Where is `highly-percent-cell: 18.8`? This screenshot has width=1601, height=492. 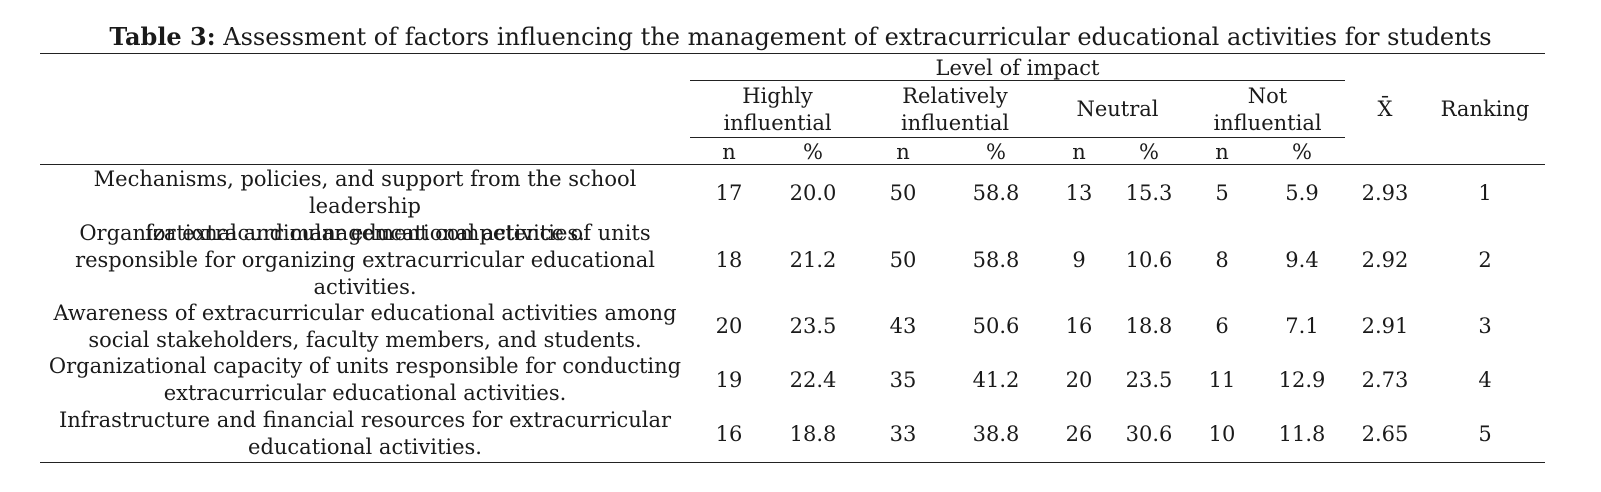 highly-percent-cell: 18.8 is located at coordinates (813, 433).